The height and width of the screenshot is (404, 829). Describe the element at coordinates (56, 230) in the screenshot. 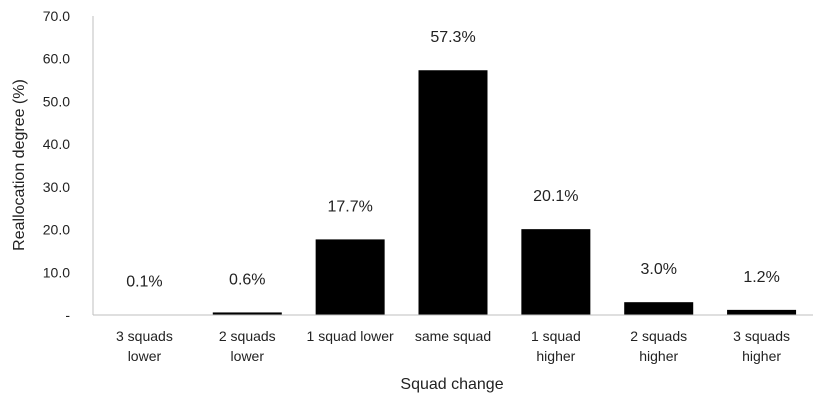

I see `y-tick-label: 20.0` at that location.